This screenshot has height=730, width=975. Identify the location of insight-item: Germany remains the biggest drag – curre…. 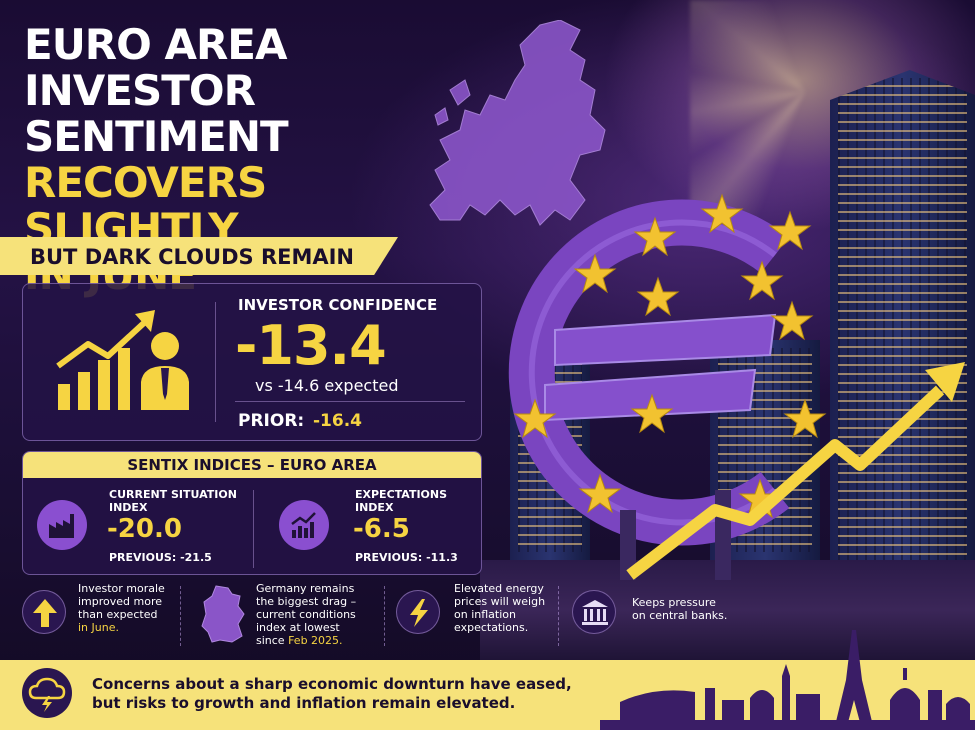
(289, 617).